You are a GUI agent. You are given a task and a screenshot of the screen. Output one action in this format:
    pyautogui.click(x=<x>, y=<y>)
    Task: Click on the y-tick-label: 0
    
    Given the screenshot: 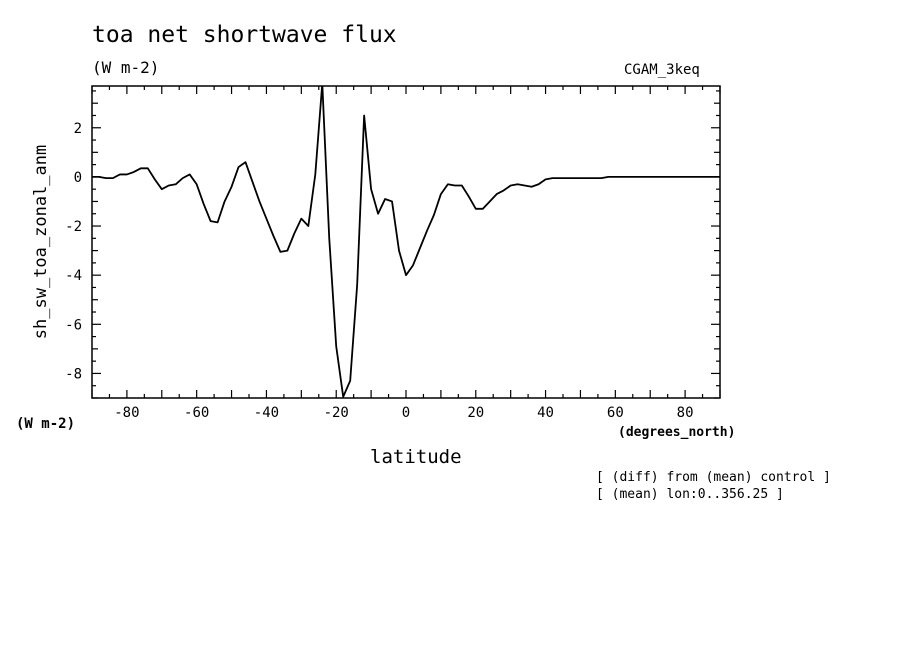 What is the action you would take?
    pyautogui.click(x=78, y=178)
    